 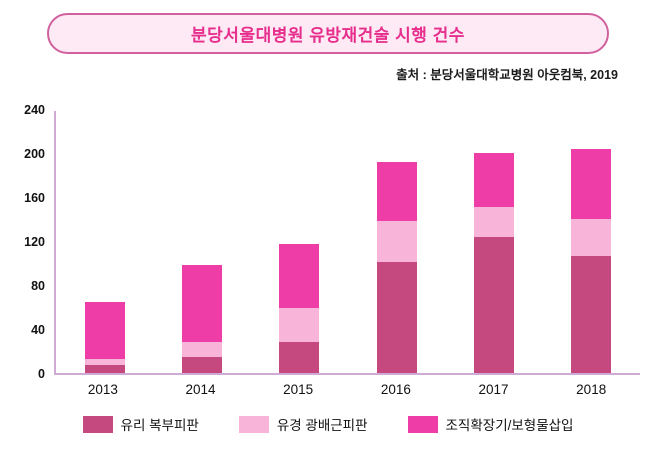 I want to click on y-tick-label: 200, so click(x=34, y=154).